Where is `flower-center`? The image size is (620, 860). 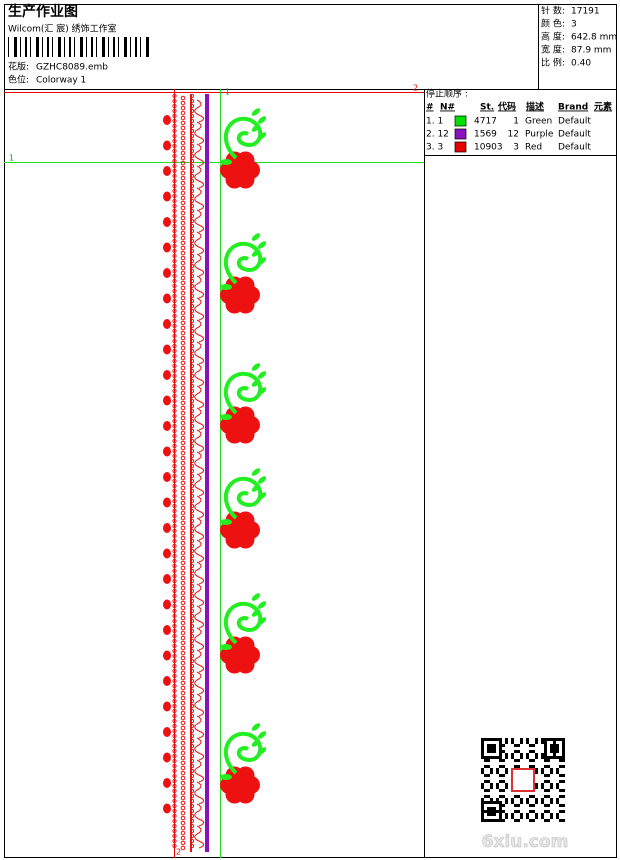 flower-center is located at coordinates (240, 785).